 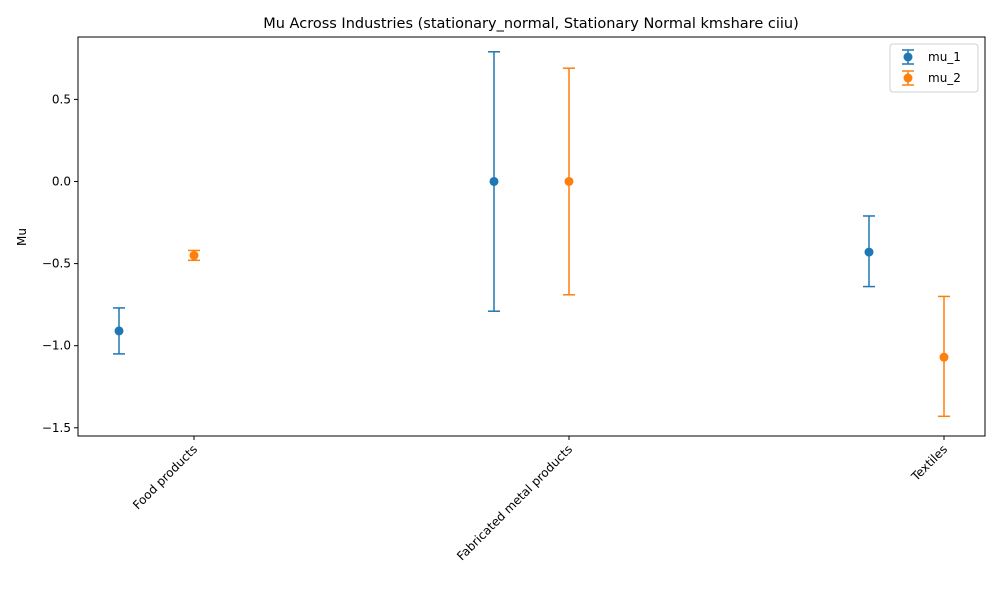 I want to click on y-tick-label: −1.0, so click(x=56, y=346).